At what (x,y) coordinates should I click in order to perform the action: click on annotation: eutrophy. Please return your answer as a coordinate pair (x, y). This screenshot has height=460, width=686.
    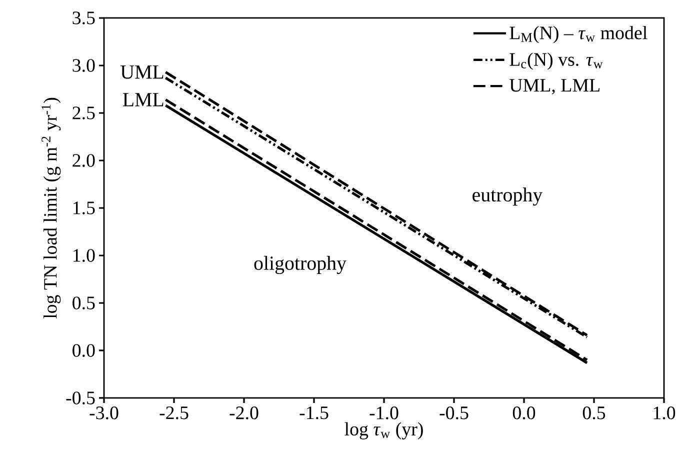
    Looking at the image, I should click on (507, 197).